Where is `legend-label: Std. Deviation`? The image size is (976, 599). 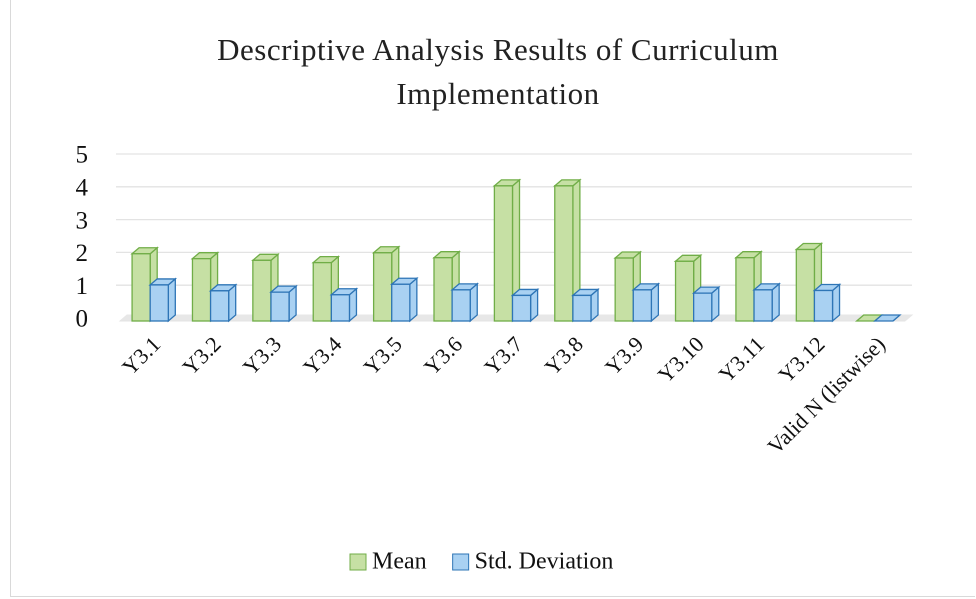
legend-label: Std. Deviation is located at coordinates (544, 562).